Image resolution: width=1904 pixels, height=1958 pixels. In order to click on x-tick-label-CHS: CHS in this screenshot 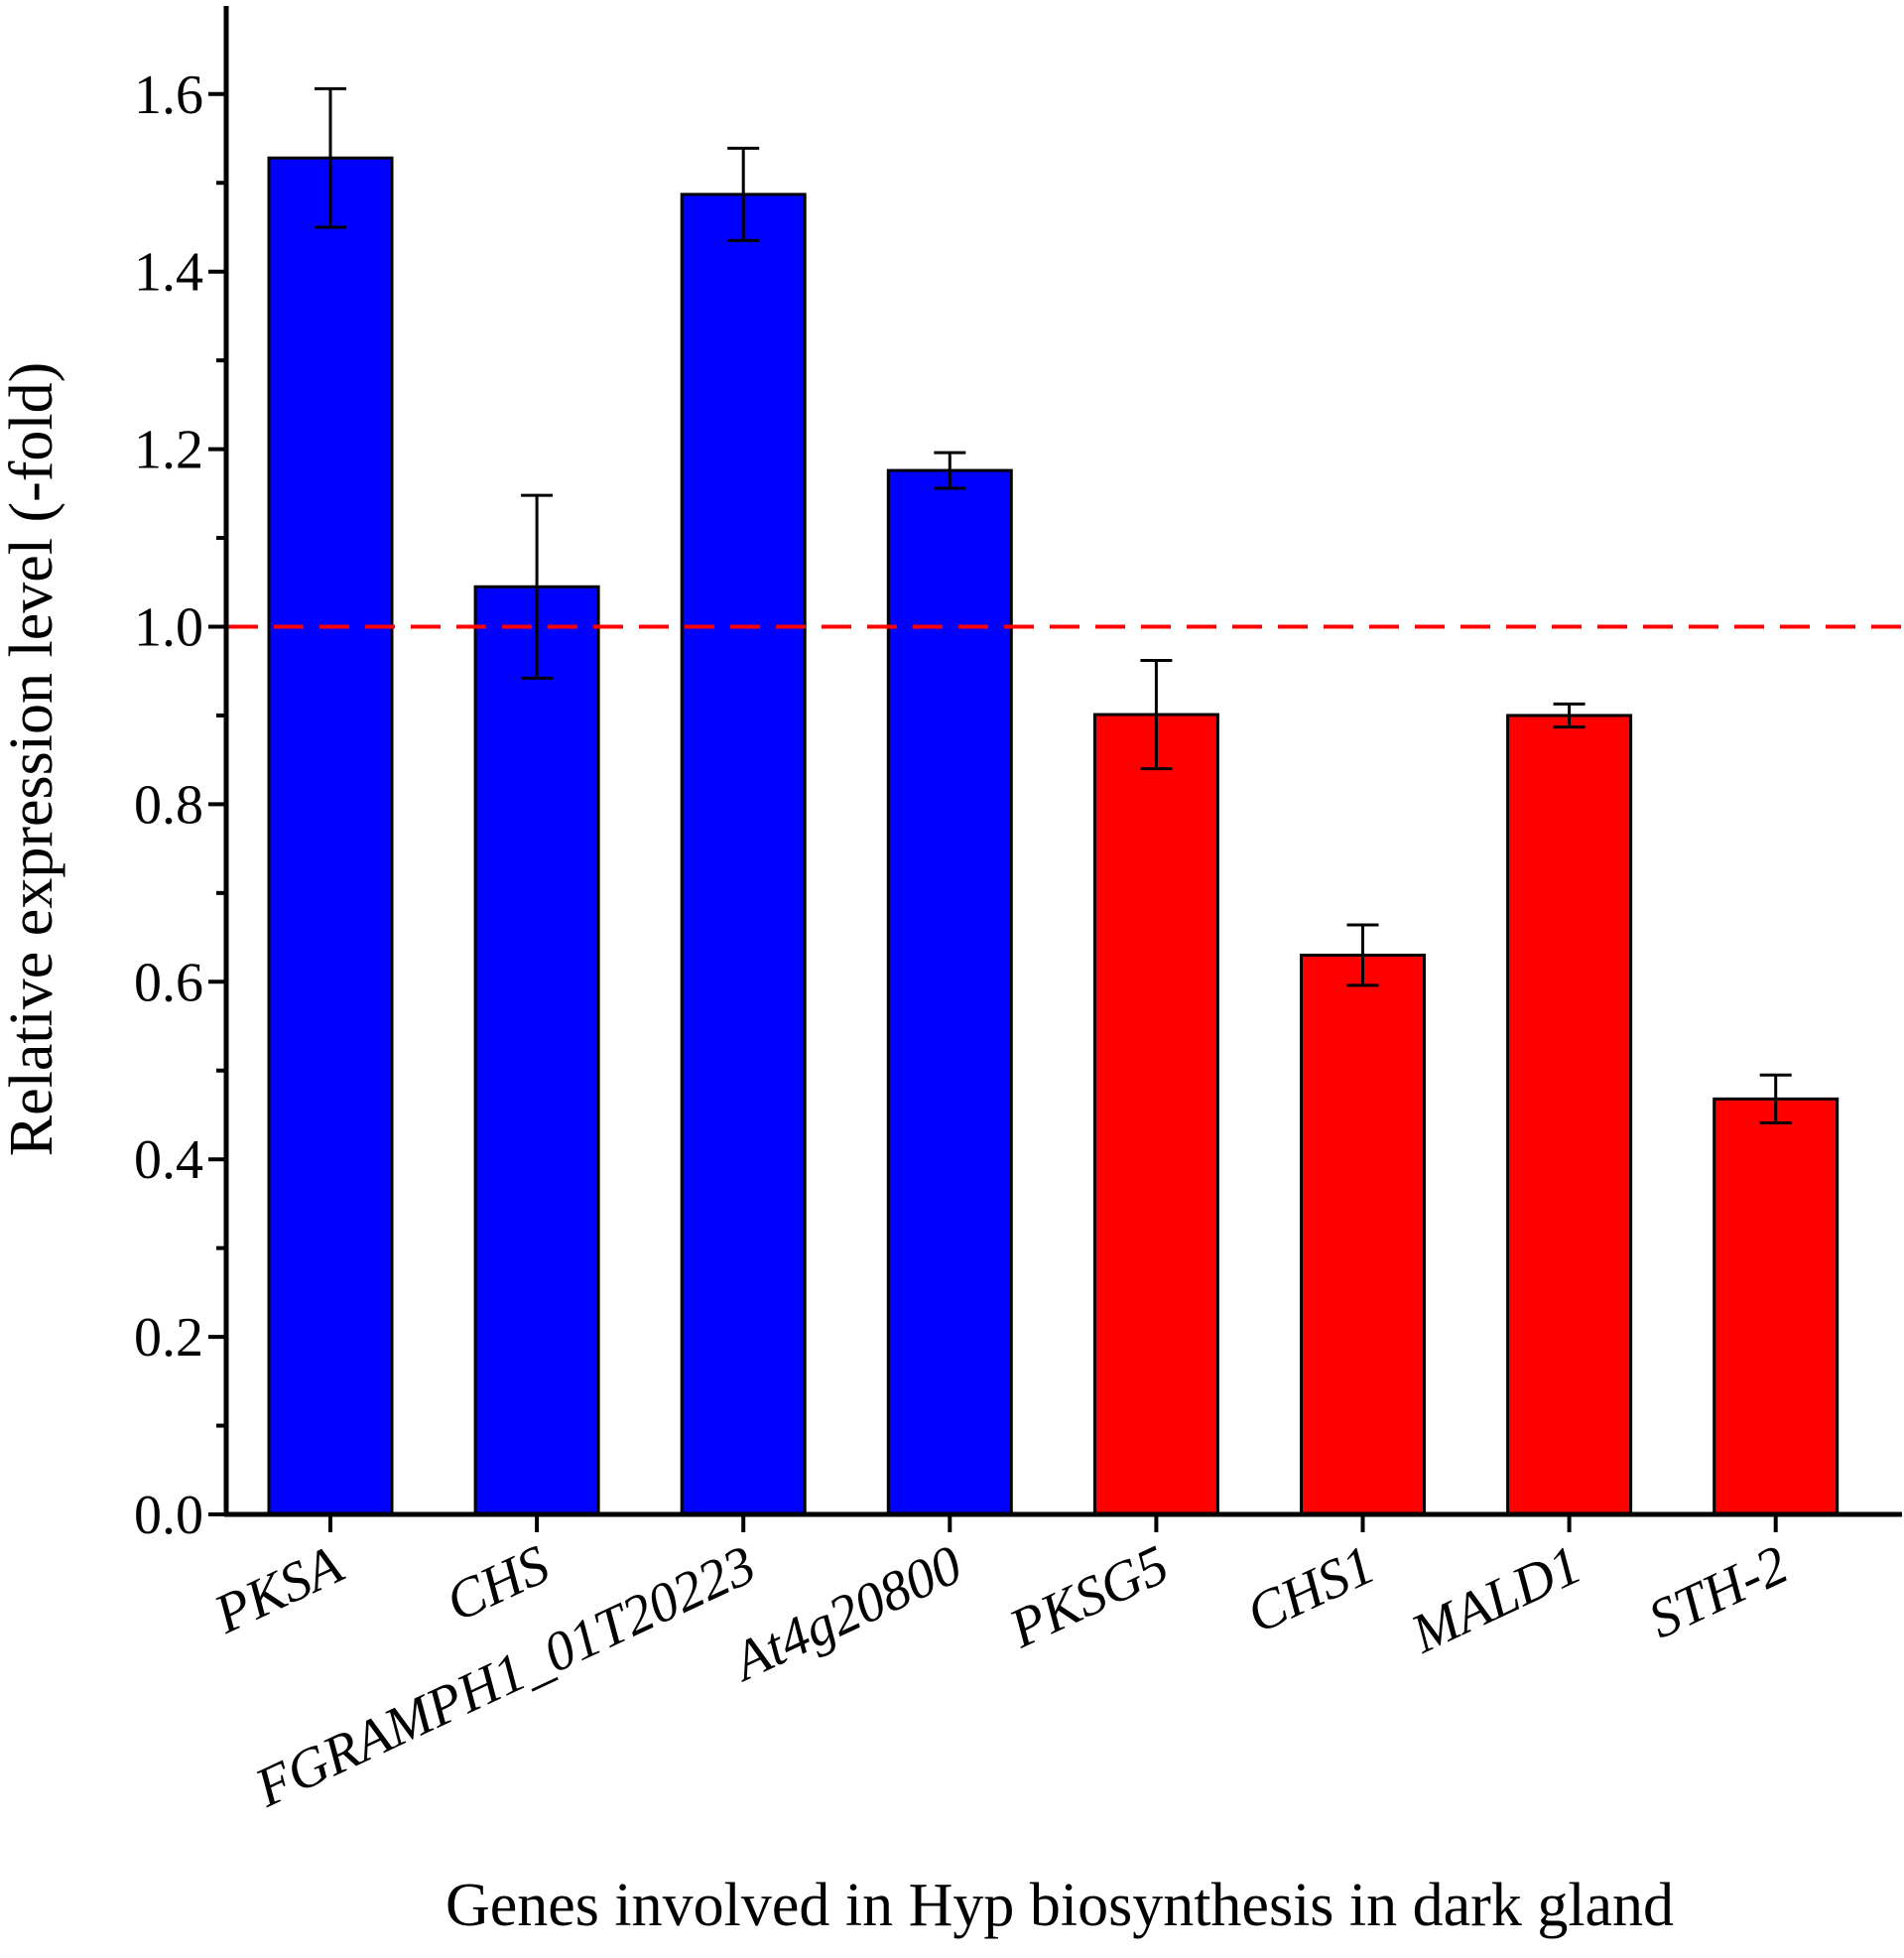, I will do `click(498, 1584)`.